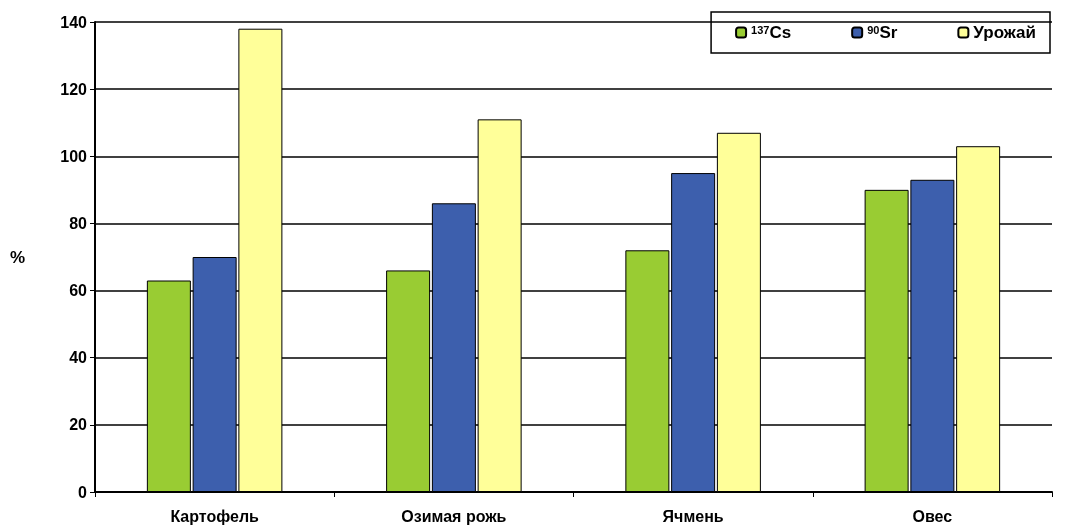 The width and height of the screenshot is (1072, 527). What do you see at coordinates (932, 516) in the screenshot?
I see `x-tick-label: Овес` at bounding box center [932, 516].